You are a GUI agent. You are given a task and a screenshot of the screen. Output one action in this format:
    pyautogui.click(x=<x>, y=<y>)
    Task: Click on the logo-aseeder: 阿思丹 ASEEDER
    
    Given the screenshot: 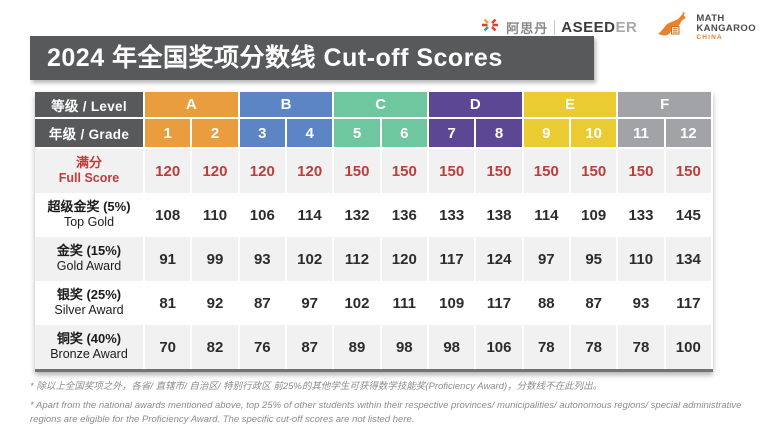 What is the action you would take?
    pyautogui.click(x=558, y=27)
    